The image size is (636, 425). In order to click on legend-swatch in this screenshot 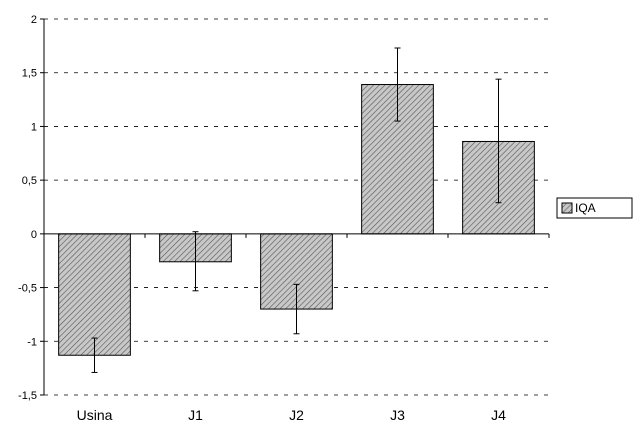, I will do `click(567, 208)`.